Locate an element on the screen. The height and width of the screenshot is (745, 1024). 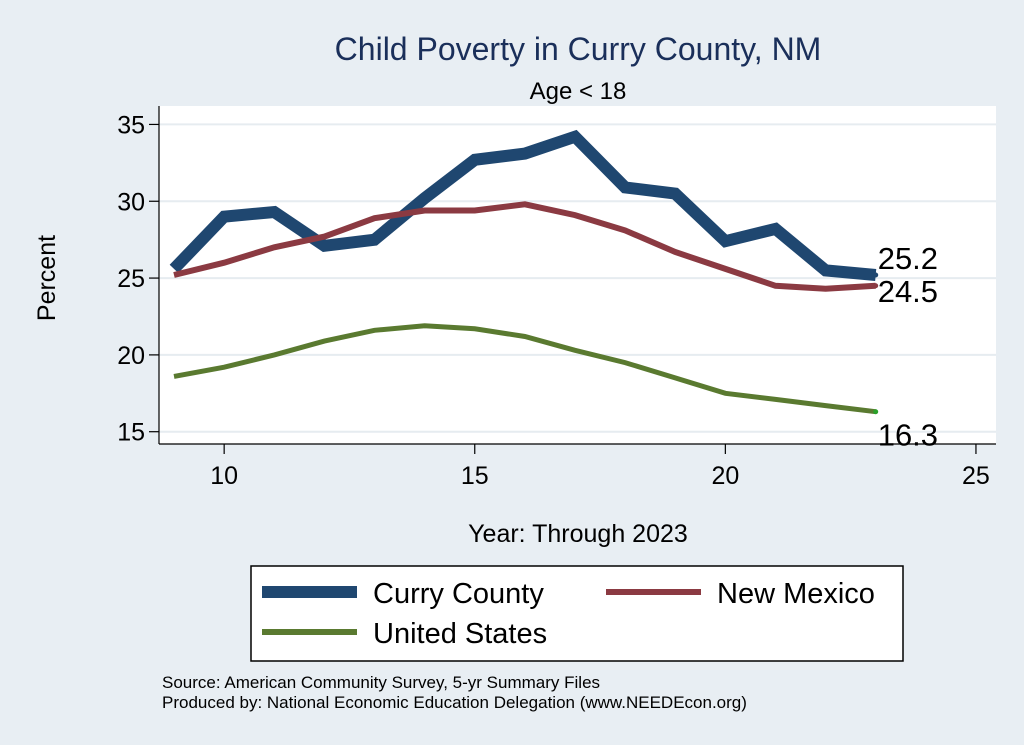
legend-box is located at coordinates (577, 613).